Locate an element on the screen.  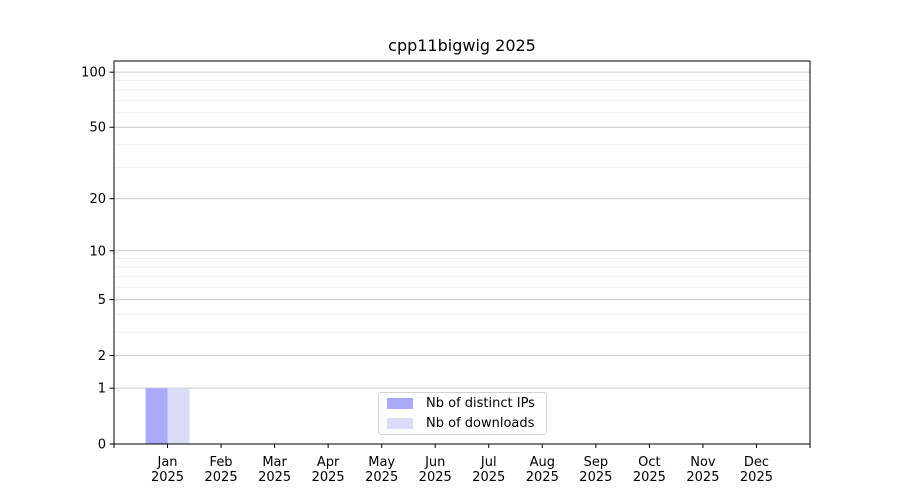
x-tick-label-month: Dec is located at coordinates (756, 462).